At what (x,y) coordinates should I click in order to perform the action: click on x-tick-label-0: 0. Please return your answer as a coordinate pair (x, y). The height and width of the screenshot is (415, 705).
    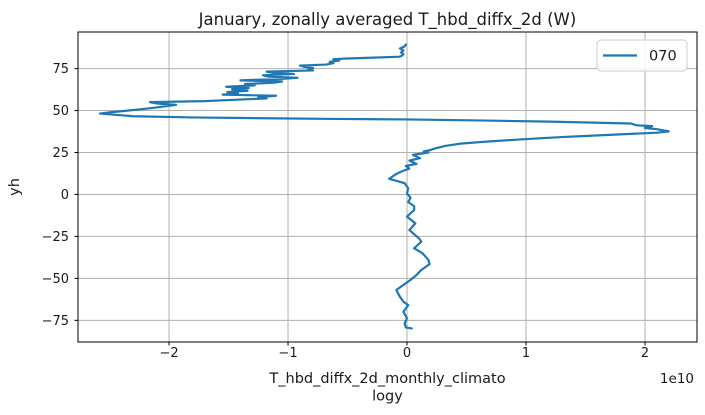
    Looking at the image, I should click on (407, 353).